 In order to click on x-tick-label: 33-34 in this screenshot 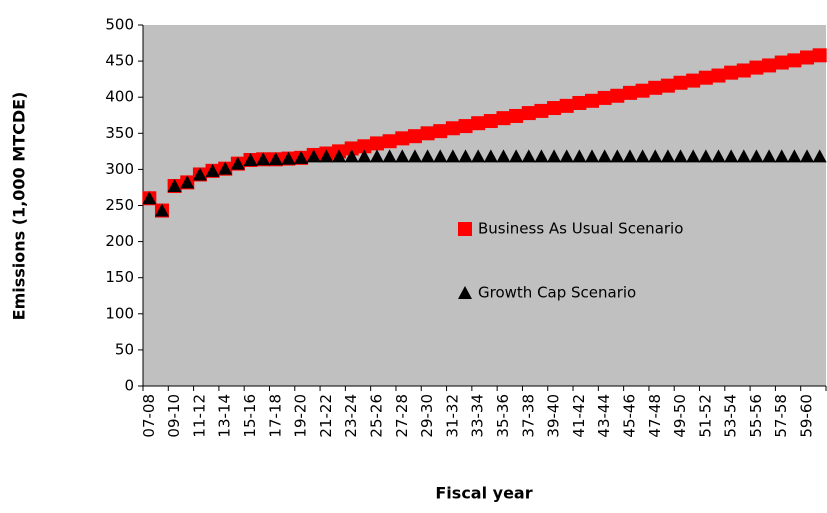, I will do `click(478, 416)`.